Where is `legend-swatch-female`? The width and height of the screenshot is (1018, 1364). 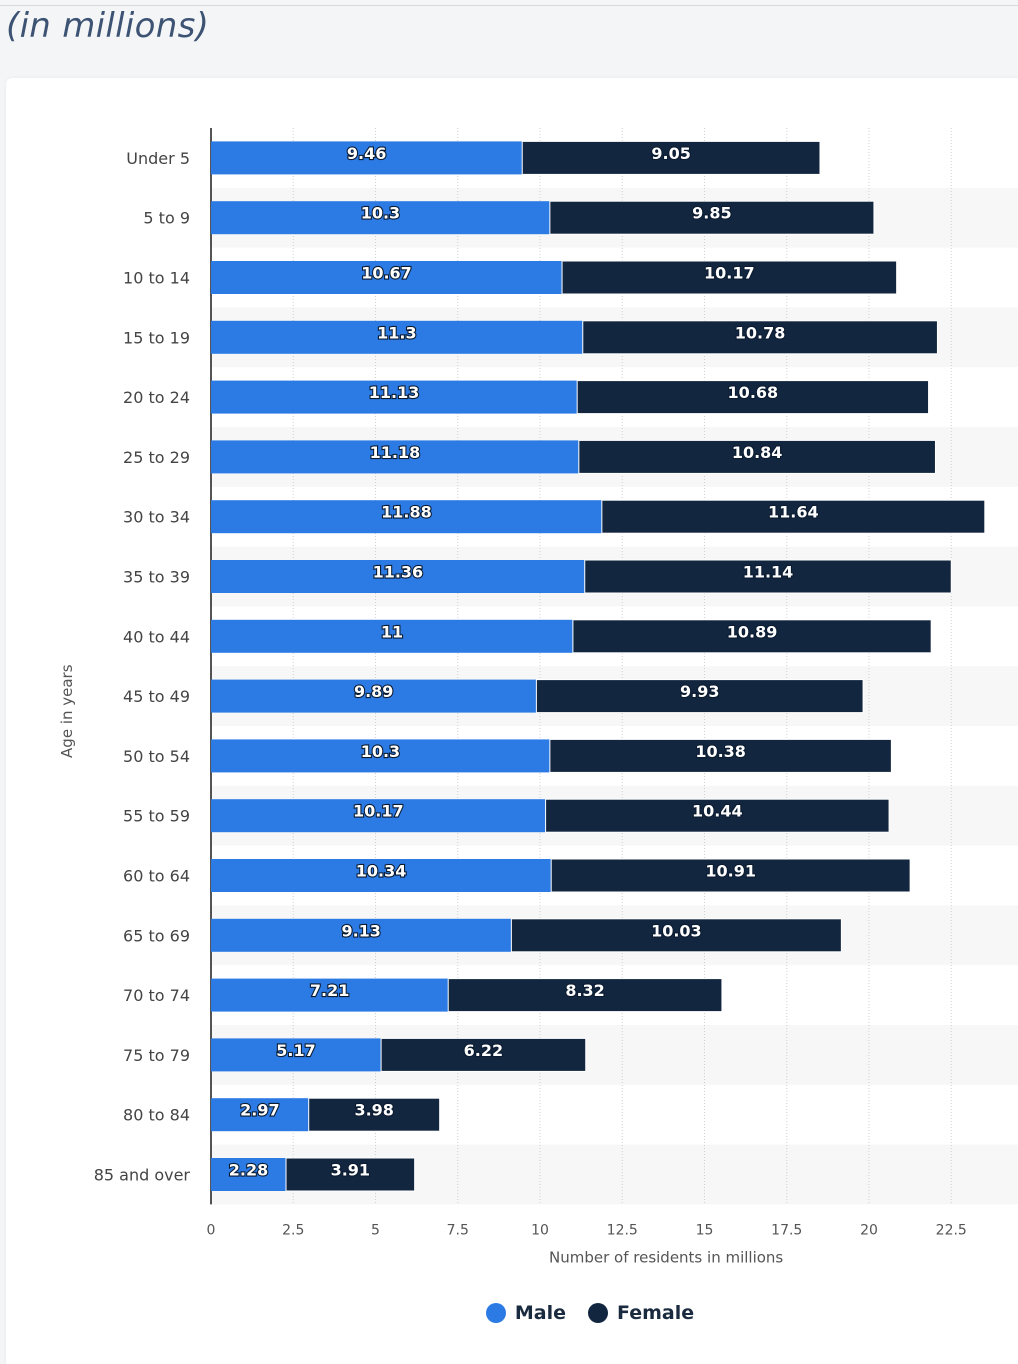 legend-swatch-female is located at coordinates (598, 1313).